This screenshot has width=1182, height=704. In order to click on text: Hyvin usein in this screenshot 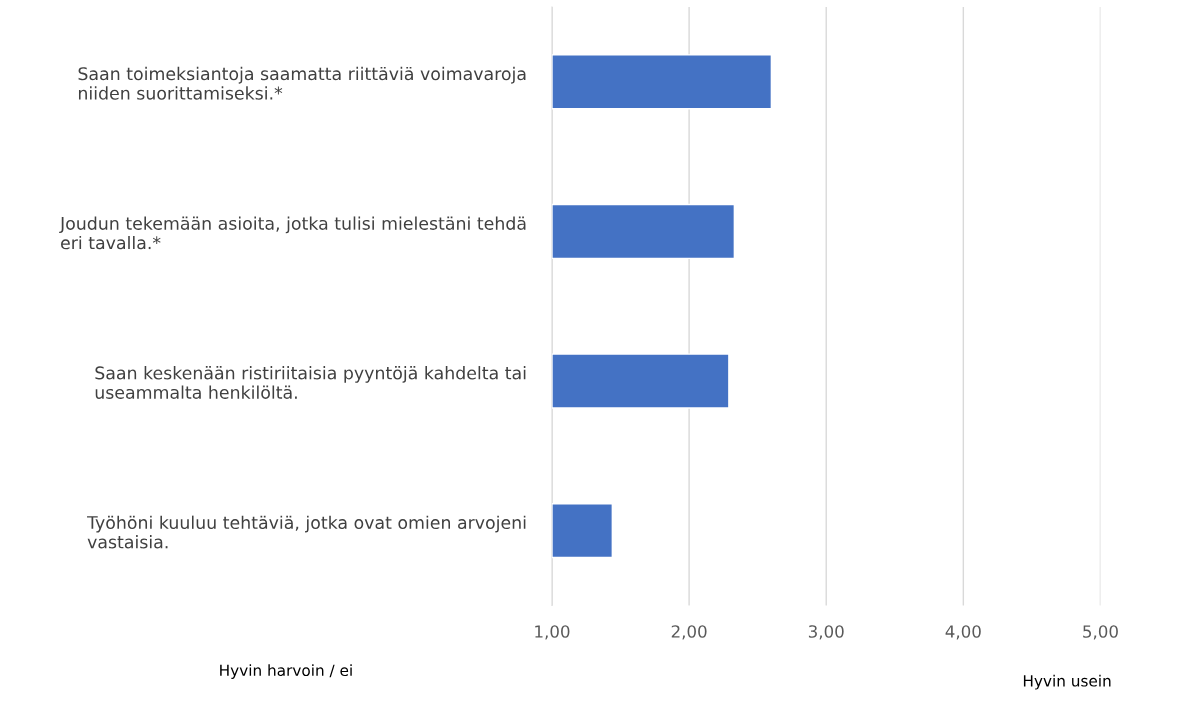, I will do `click(1067, 682)`.